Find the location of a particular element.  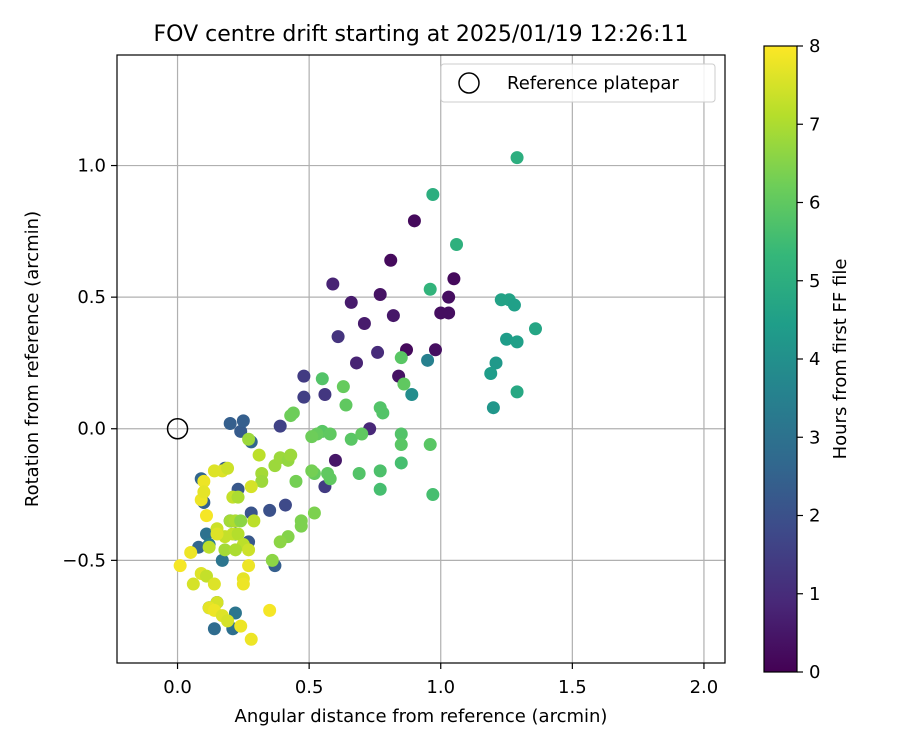

y-axis-ticks: −0.5 0.0 0.5 1.0 is located at coordinates (89, 363).